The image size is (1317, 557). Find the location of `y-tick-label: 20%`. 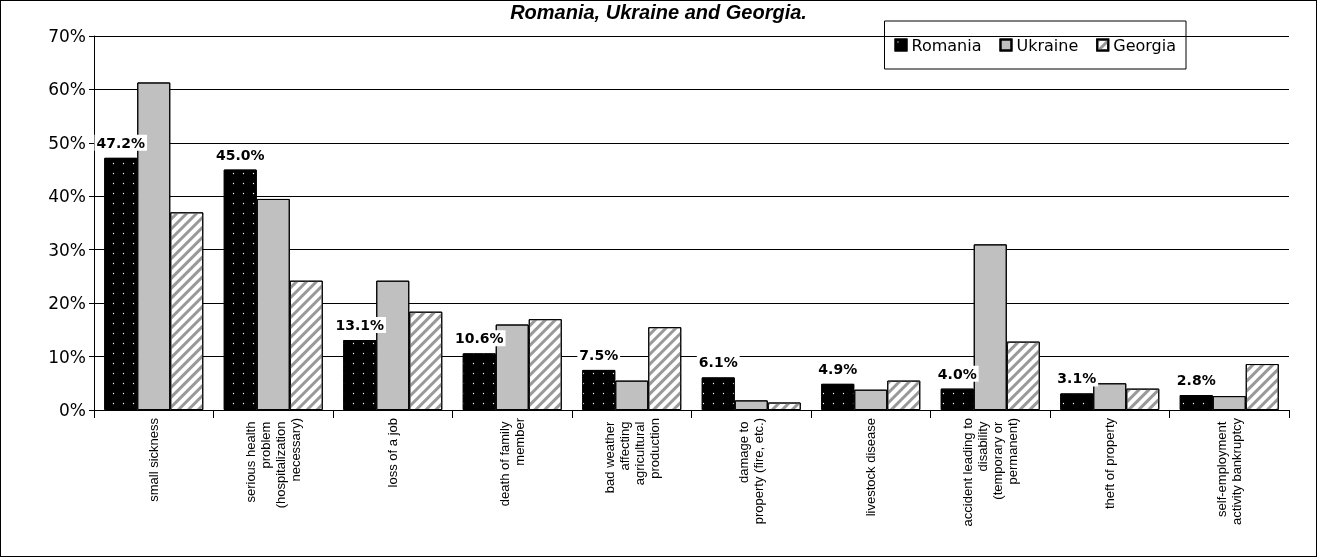

y-tick-label: 20% is located at coordinates (67, 303).